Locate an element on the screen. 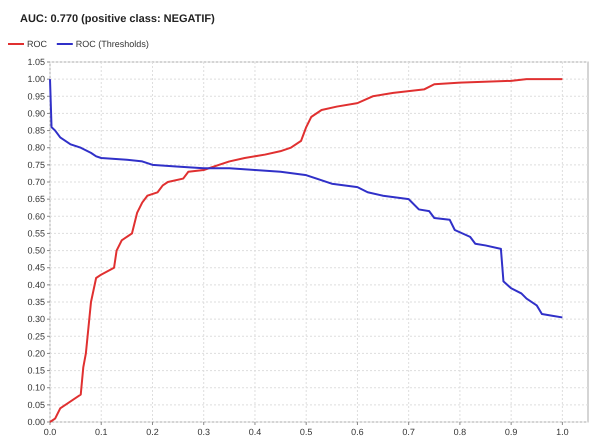  y-tick-label: 0.30 is located at coordinates (36, 319).